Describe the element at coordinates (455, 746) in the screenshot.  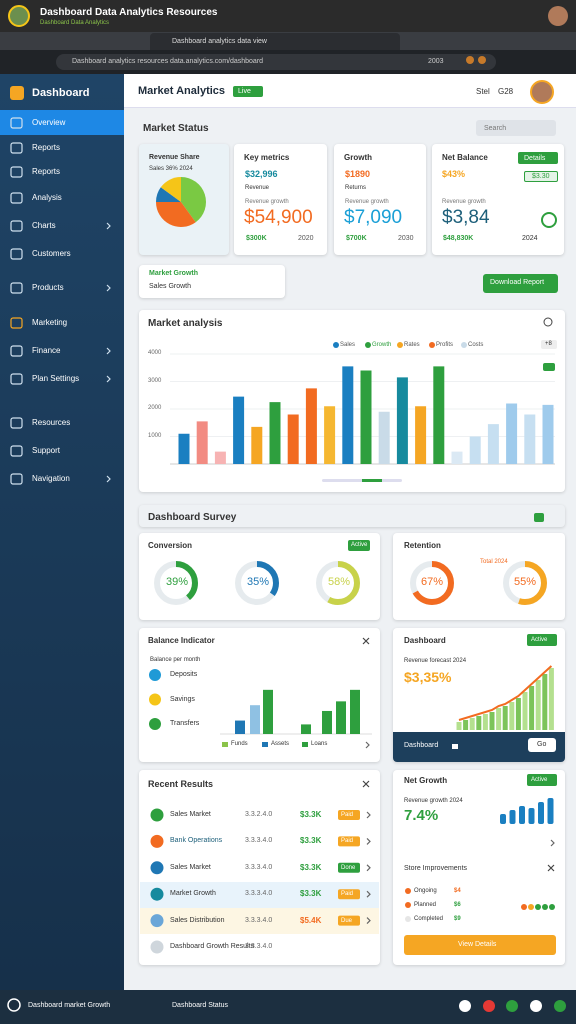
I see `icon` at that location.